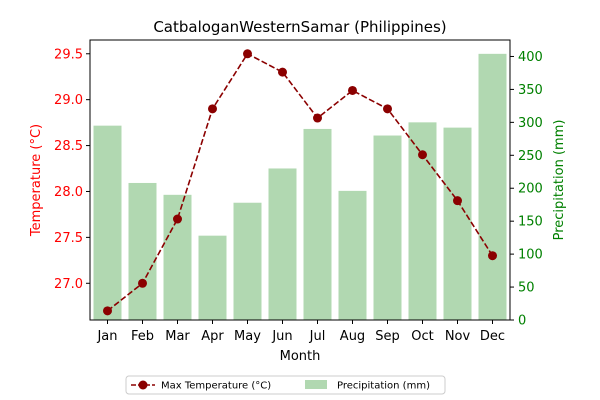  I want to click on right-tick-label: 150, so click(530, 222).